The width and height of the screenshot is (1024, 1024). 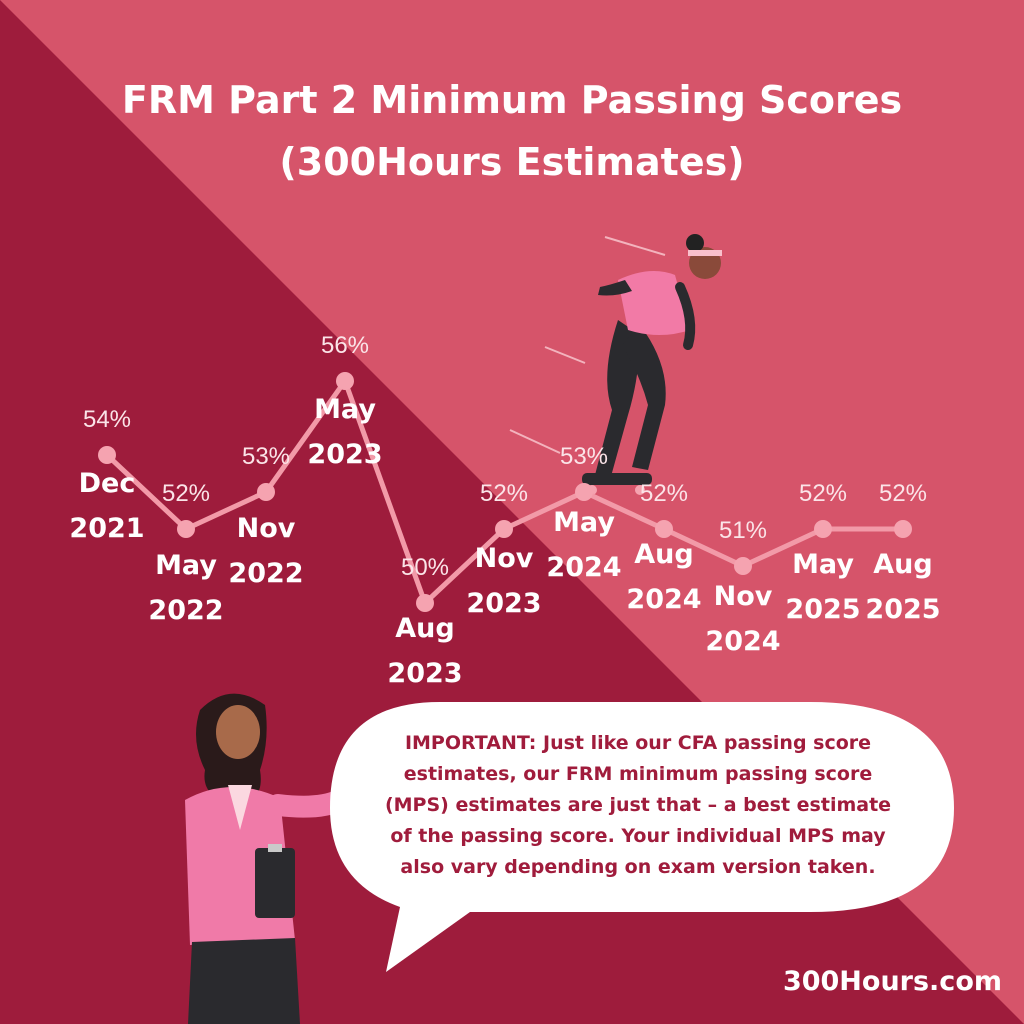 I want to click on skater-hair-bun, so click(x=695, y=243).